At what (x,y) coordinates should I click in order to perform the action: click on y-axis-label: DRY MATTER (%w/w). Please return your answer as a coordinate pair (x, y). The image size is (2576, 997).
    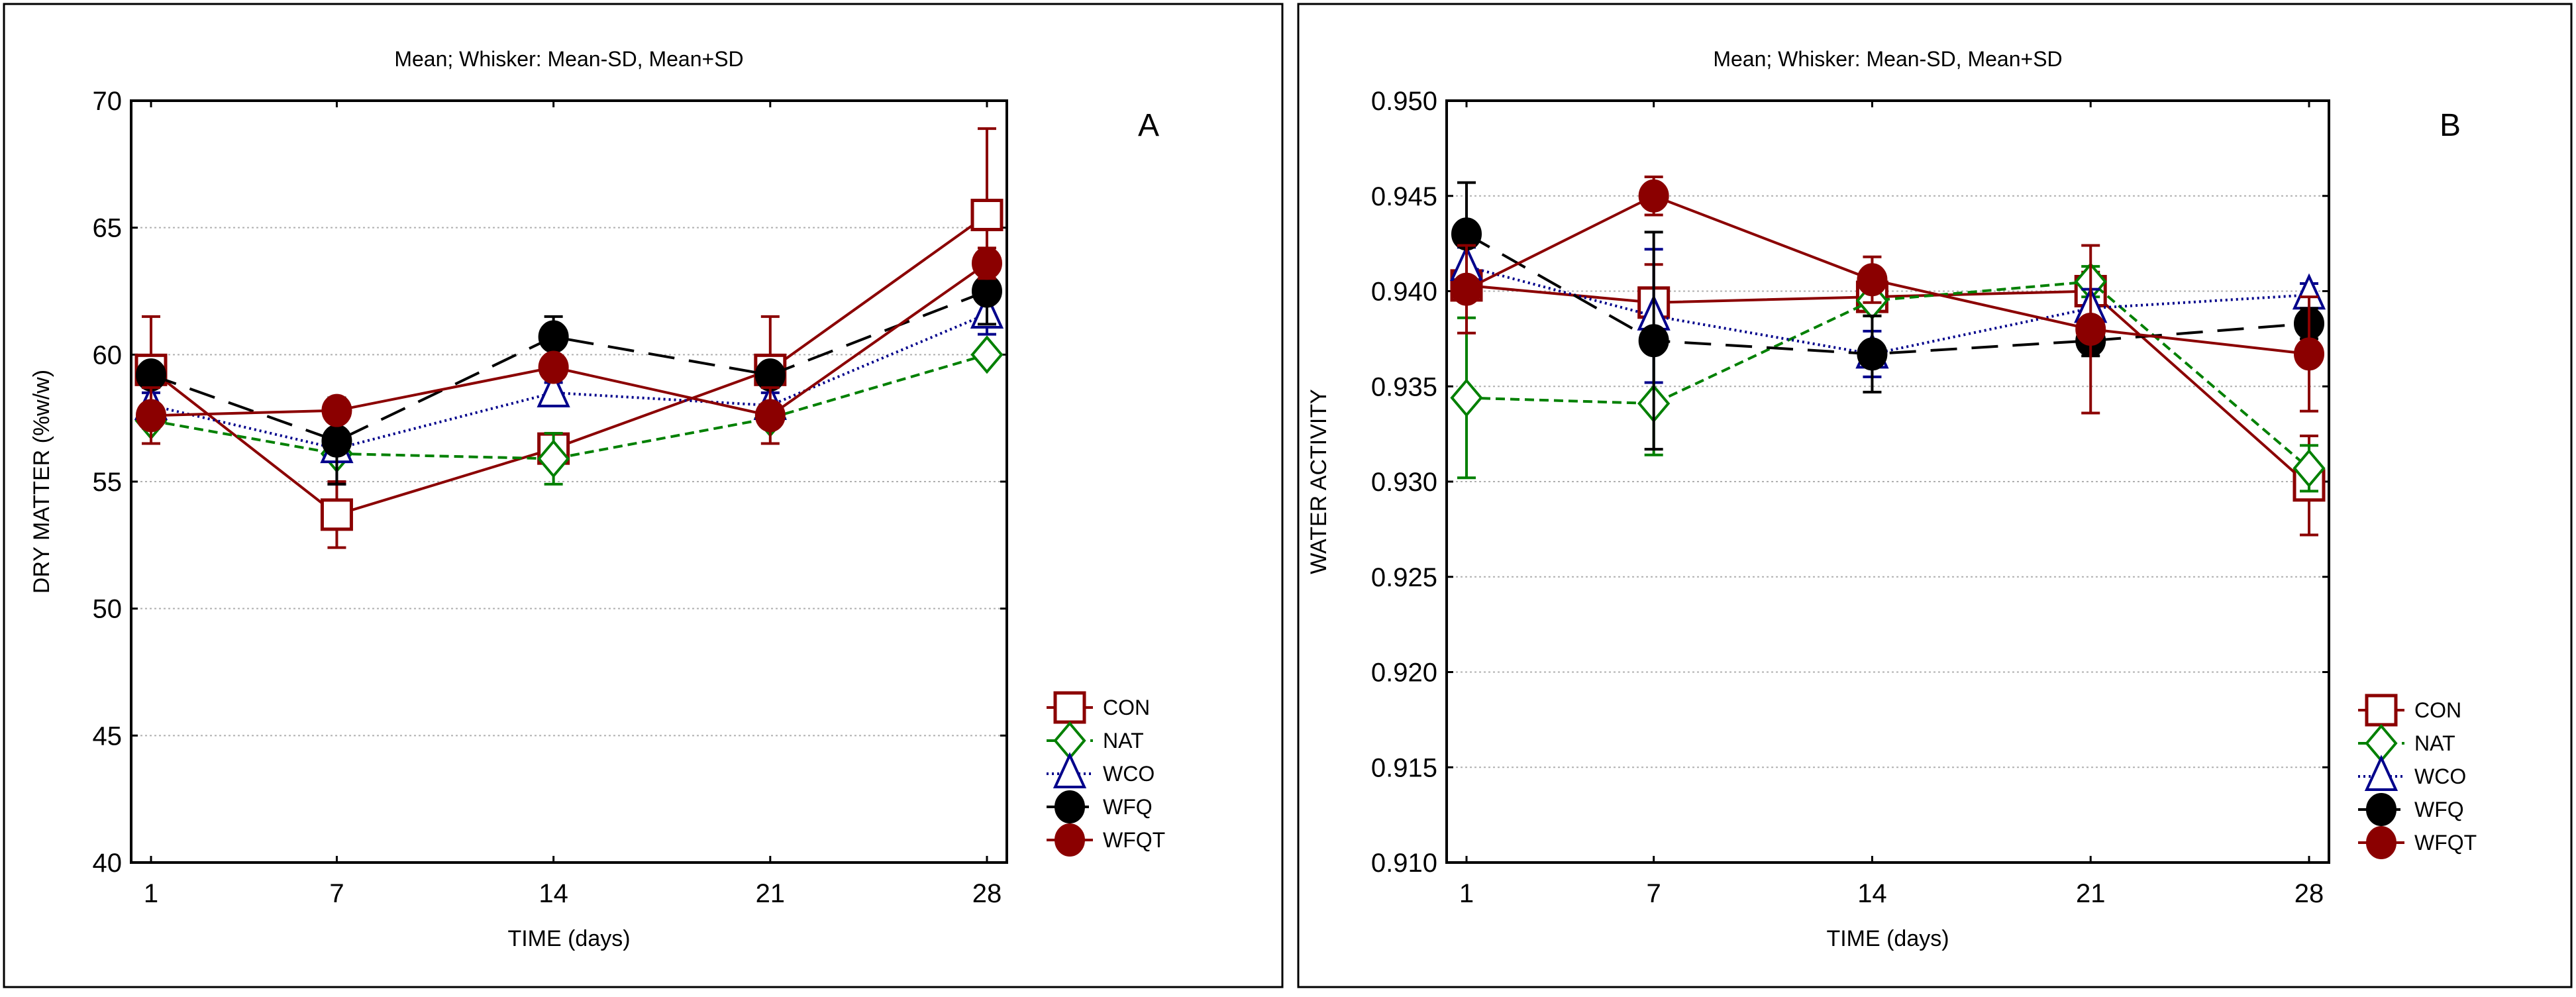
    Looking at the image, I should click on (41, 482).